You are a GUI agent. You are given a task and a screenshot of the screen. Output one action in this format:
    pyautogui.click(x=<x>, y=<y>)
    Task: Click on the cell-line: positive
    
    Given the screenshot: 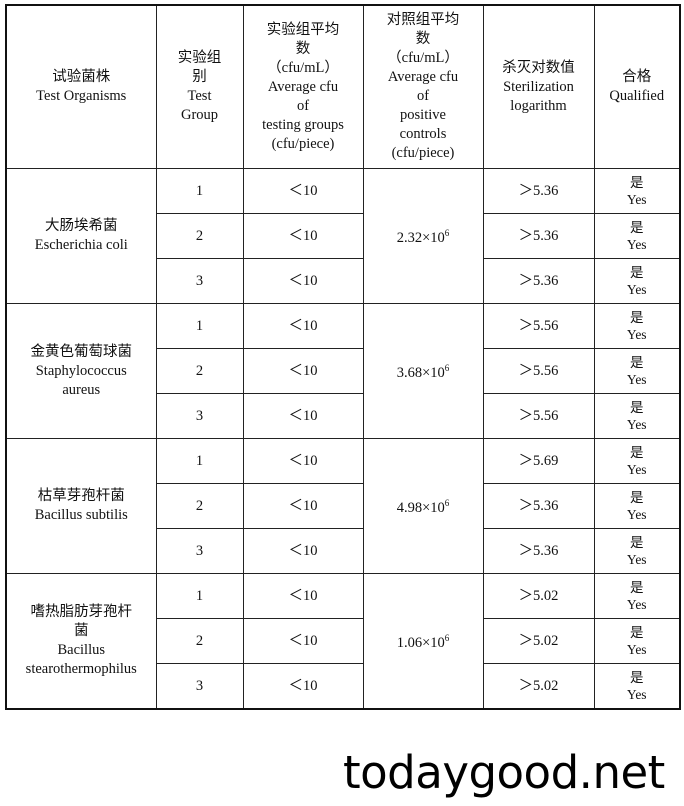 What is the action you would take?
    pyautogui.click(x=423, y=115)
    